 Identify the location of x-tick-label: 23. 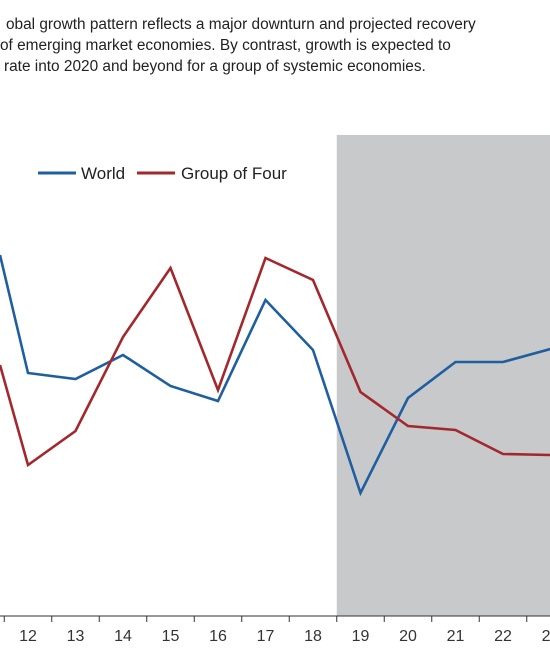
(546, 636).